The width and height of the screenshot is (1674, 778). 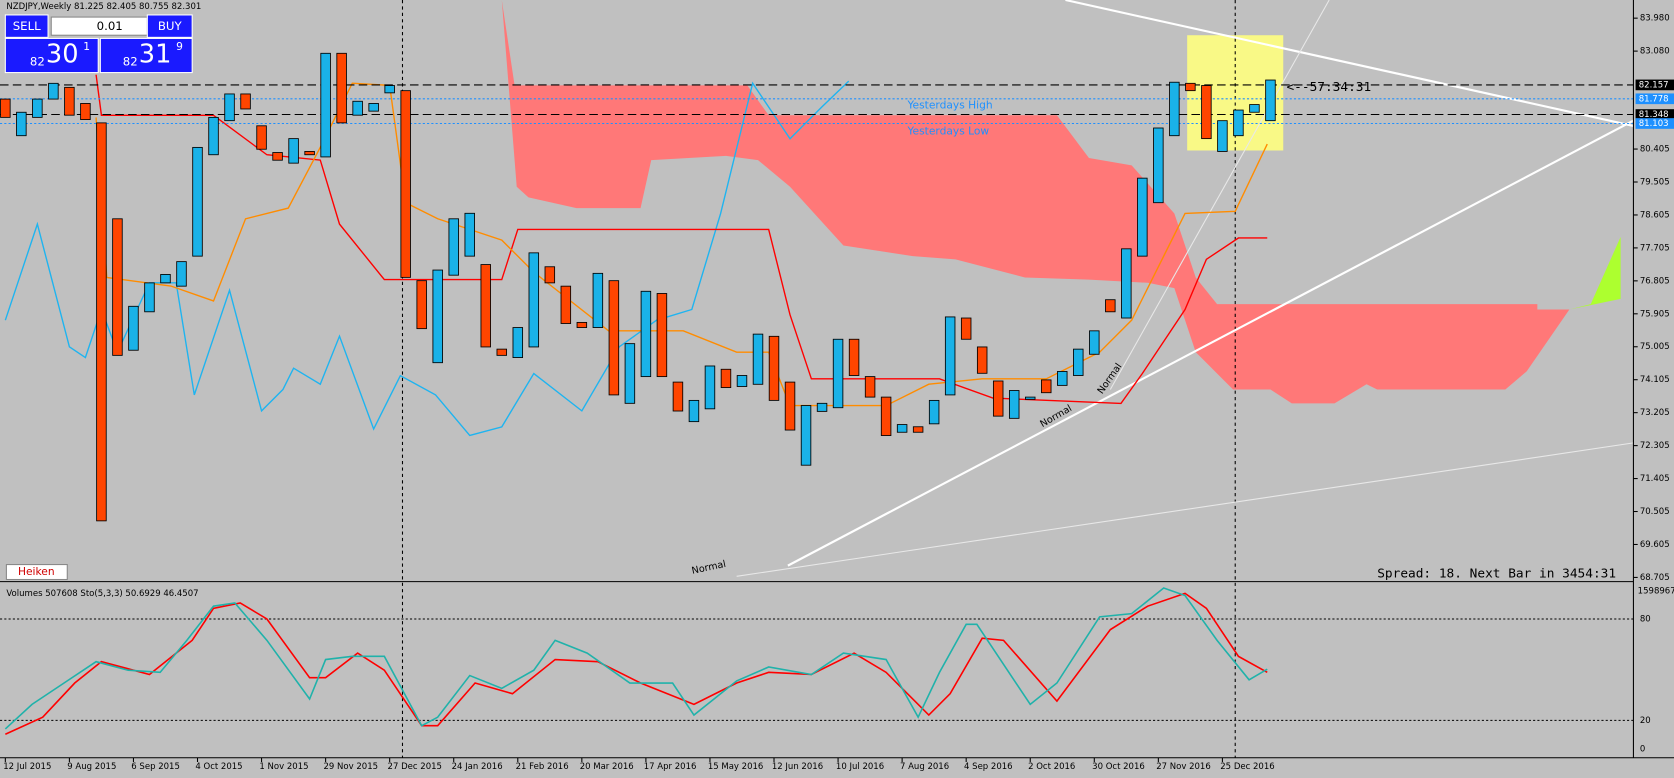 What do you see at coordinates (797, 767) in the screenshot?
I see `time-tick-label: 12 Jun 2016` at bounding box center [797, 767].